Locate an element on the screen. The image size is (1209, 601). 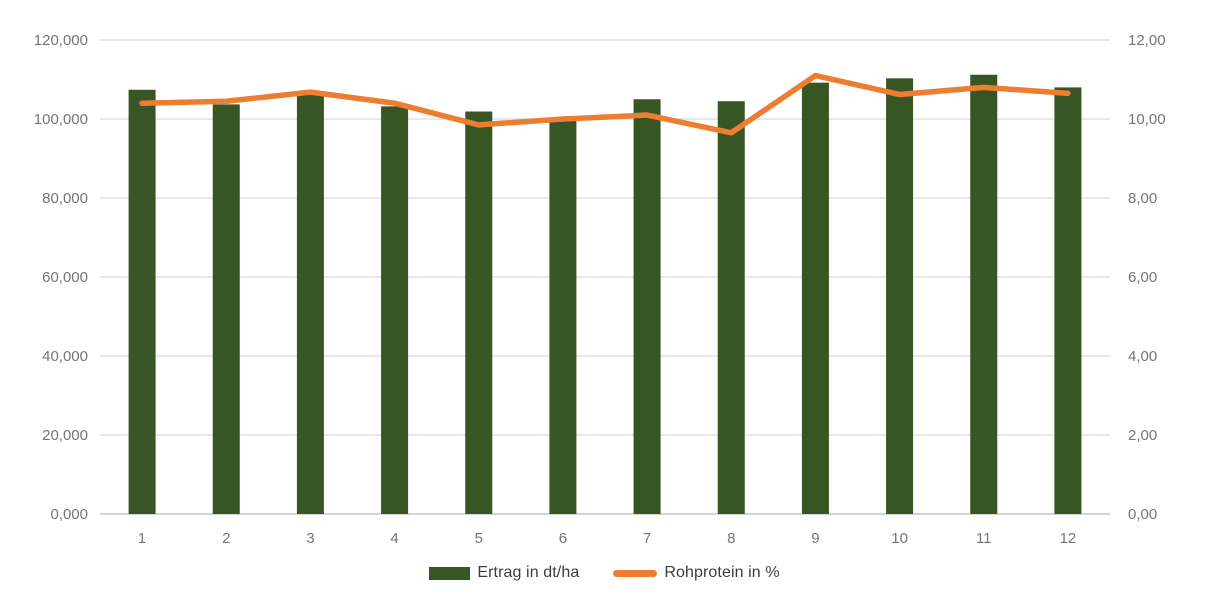
legend-label-rohprotein: Rohprotein in % is located at coordinates (722, 572).